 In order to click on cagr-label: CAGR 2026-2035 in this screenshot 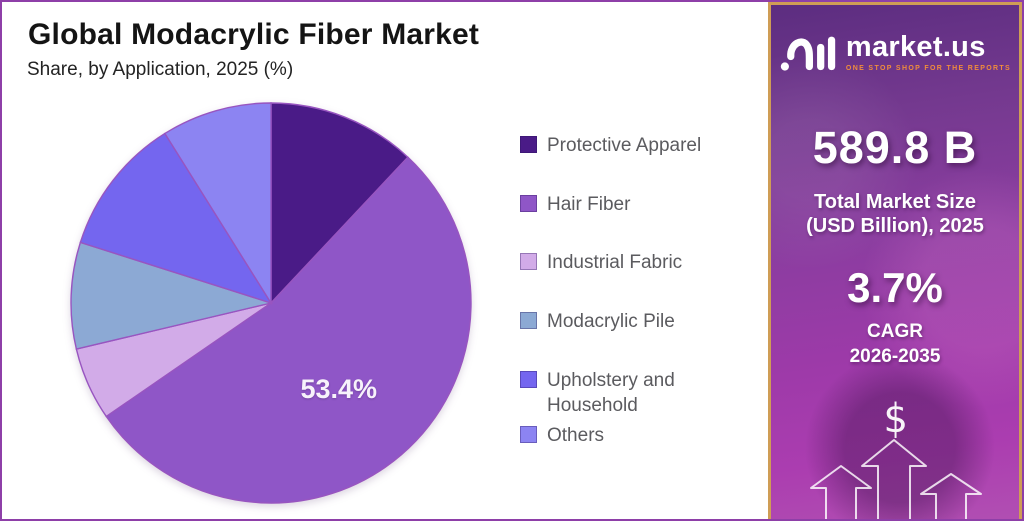, I will do `click(895, 344)`.